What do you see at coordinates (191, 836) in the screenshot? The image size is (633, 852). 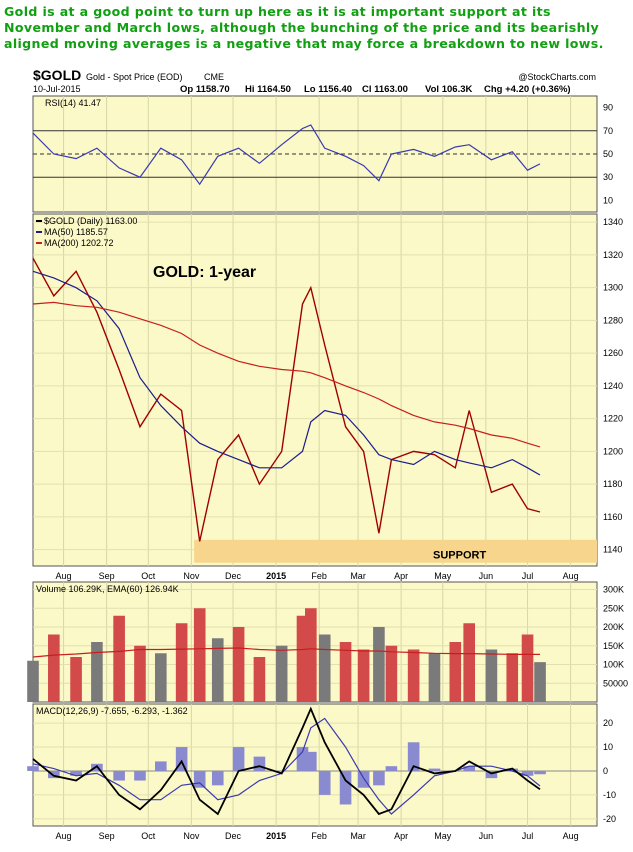 I see `x-tick-label: Nov` at bounding box center [191, 836].